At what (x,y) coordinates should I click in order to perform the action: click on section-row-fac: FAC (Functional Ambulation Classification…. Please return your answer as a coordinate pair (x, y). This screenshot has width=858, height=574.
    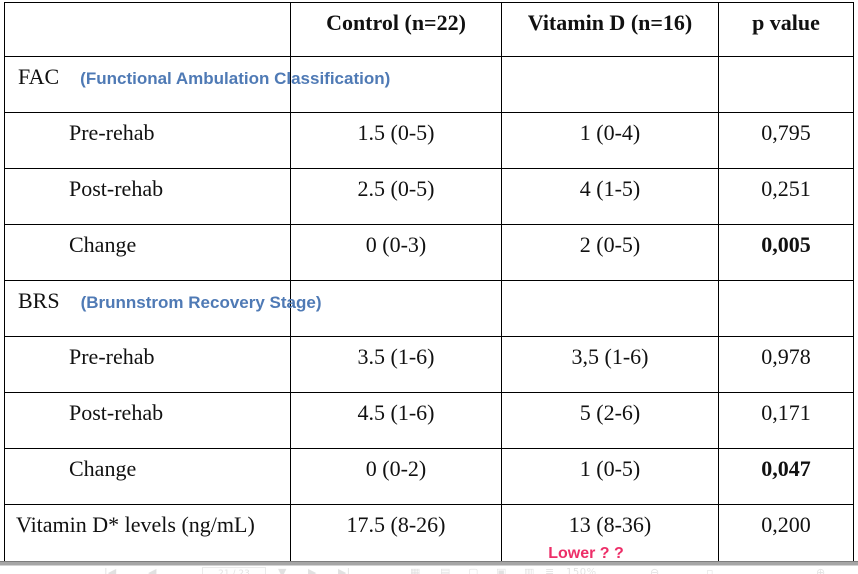
    Looking at the image, I should click on (429, 84).